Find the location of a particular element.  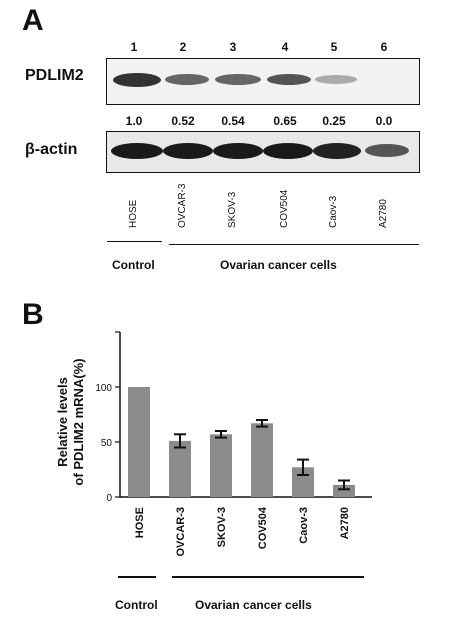

y-axis-label: of PDLIM2 mRNA(%) is located at coordinates (78, 421).